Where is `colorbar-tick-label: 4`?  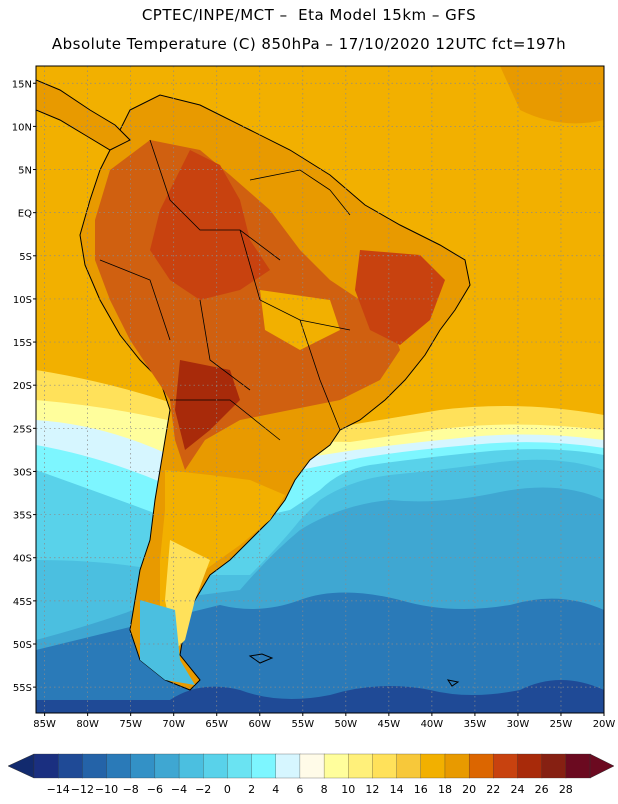
colorbar-tick-label: 4 is located at coordinates (275, 789).